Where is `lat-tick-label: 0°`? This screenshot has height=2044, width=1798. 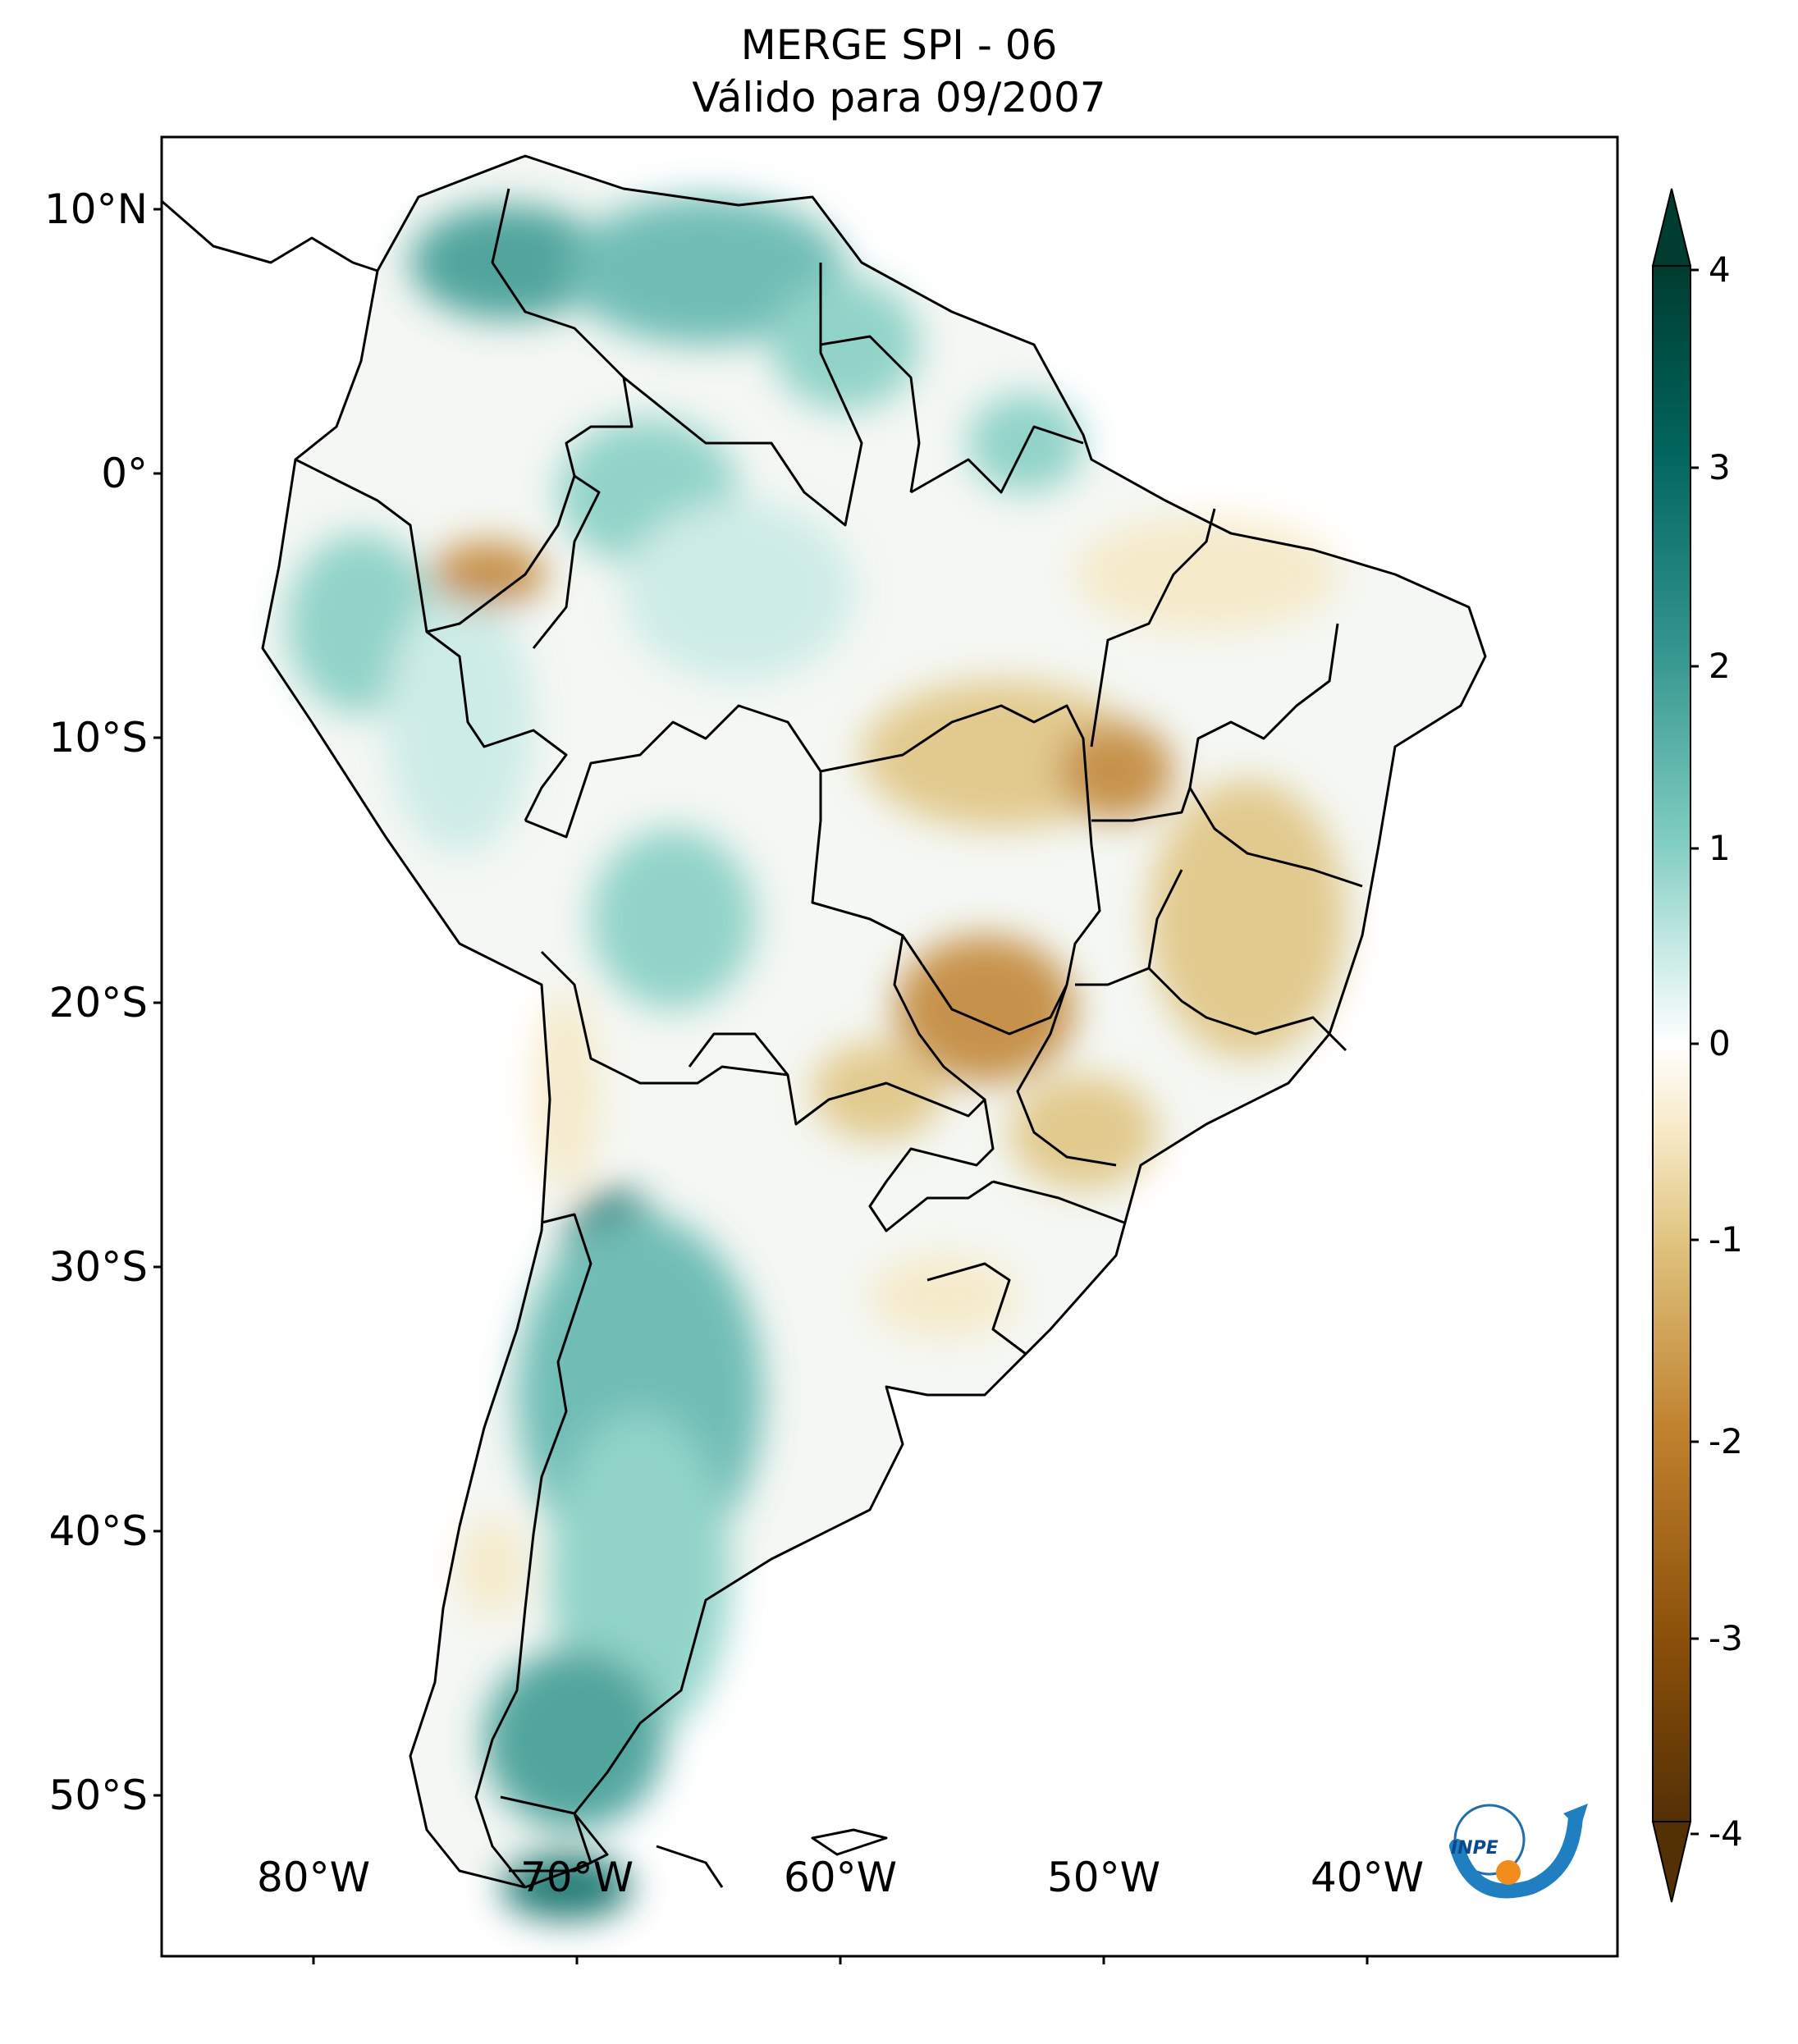
lat-tick-label: 0° is located at coordinates (124, 473).